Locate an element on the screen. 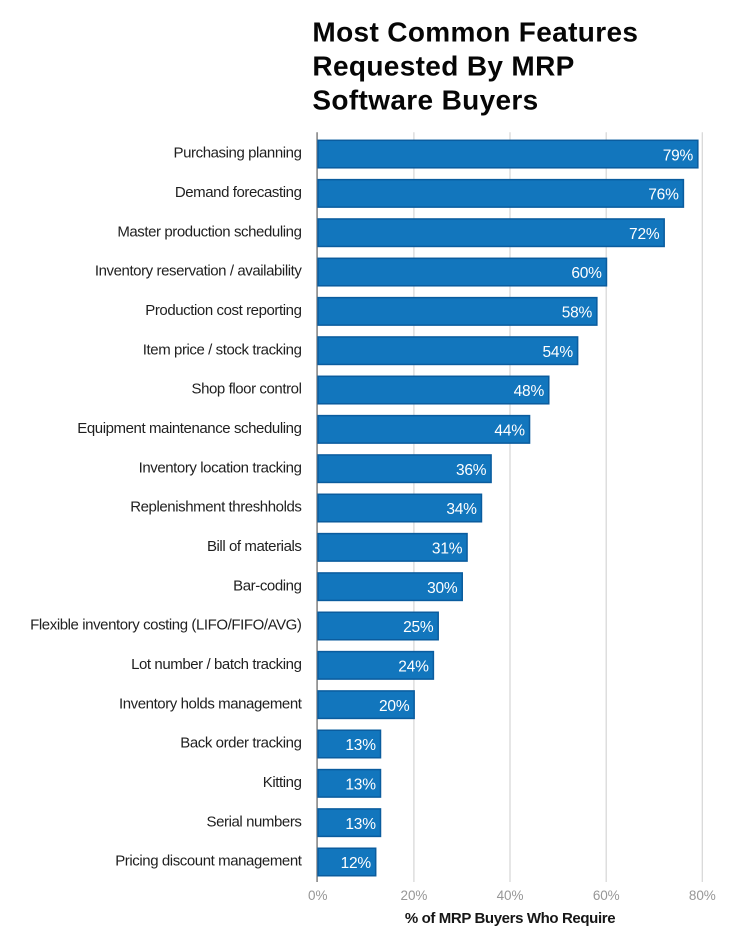  svg-text: 54% is located at coordinates (557, 352).